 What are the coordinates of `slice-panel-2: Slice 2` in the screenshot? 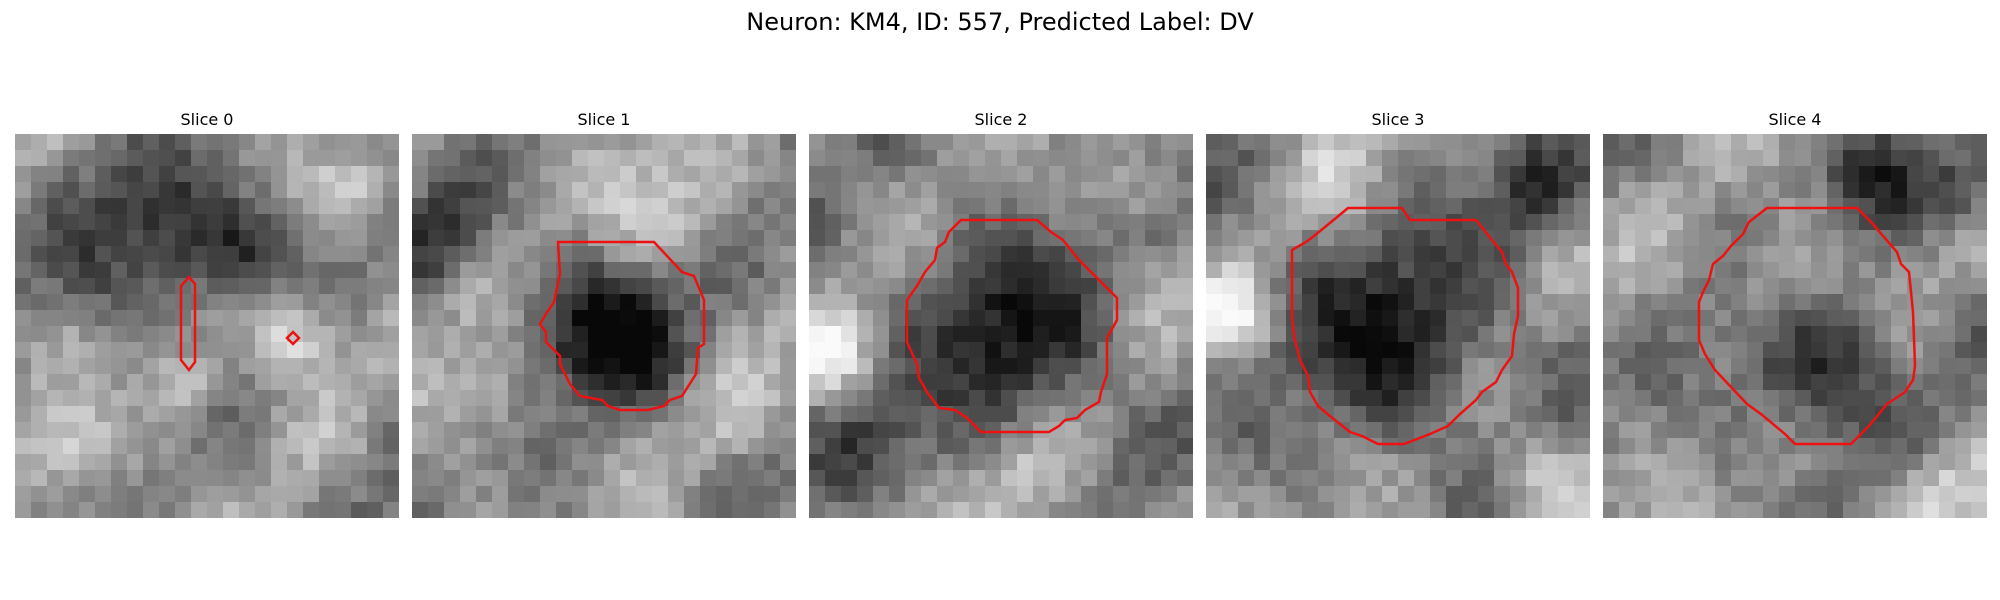 It's located at (1001, 312).